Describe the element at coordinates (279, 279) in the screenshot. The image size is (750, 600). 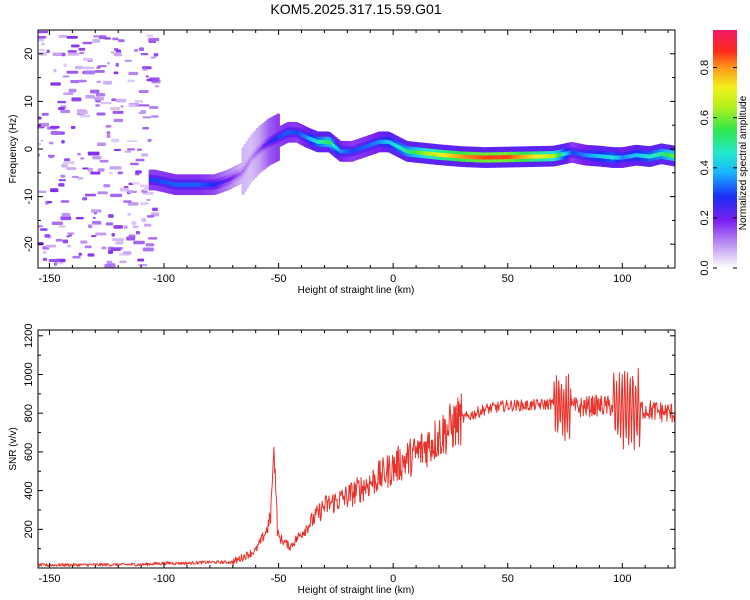
I see `spectrogram-x-tick-label: -50` at that location.